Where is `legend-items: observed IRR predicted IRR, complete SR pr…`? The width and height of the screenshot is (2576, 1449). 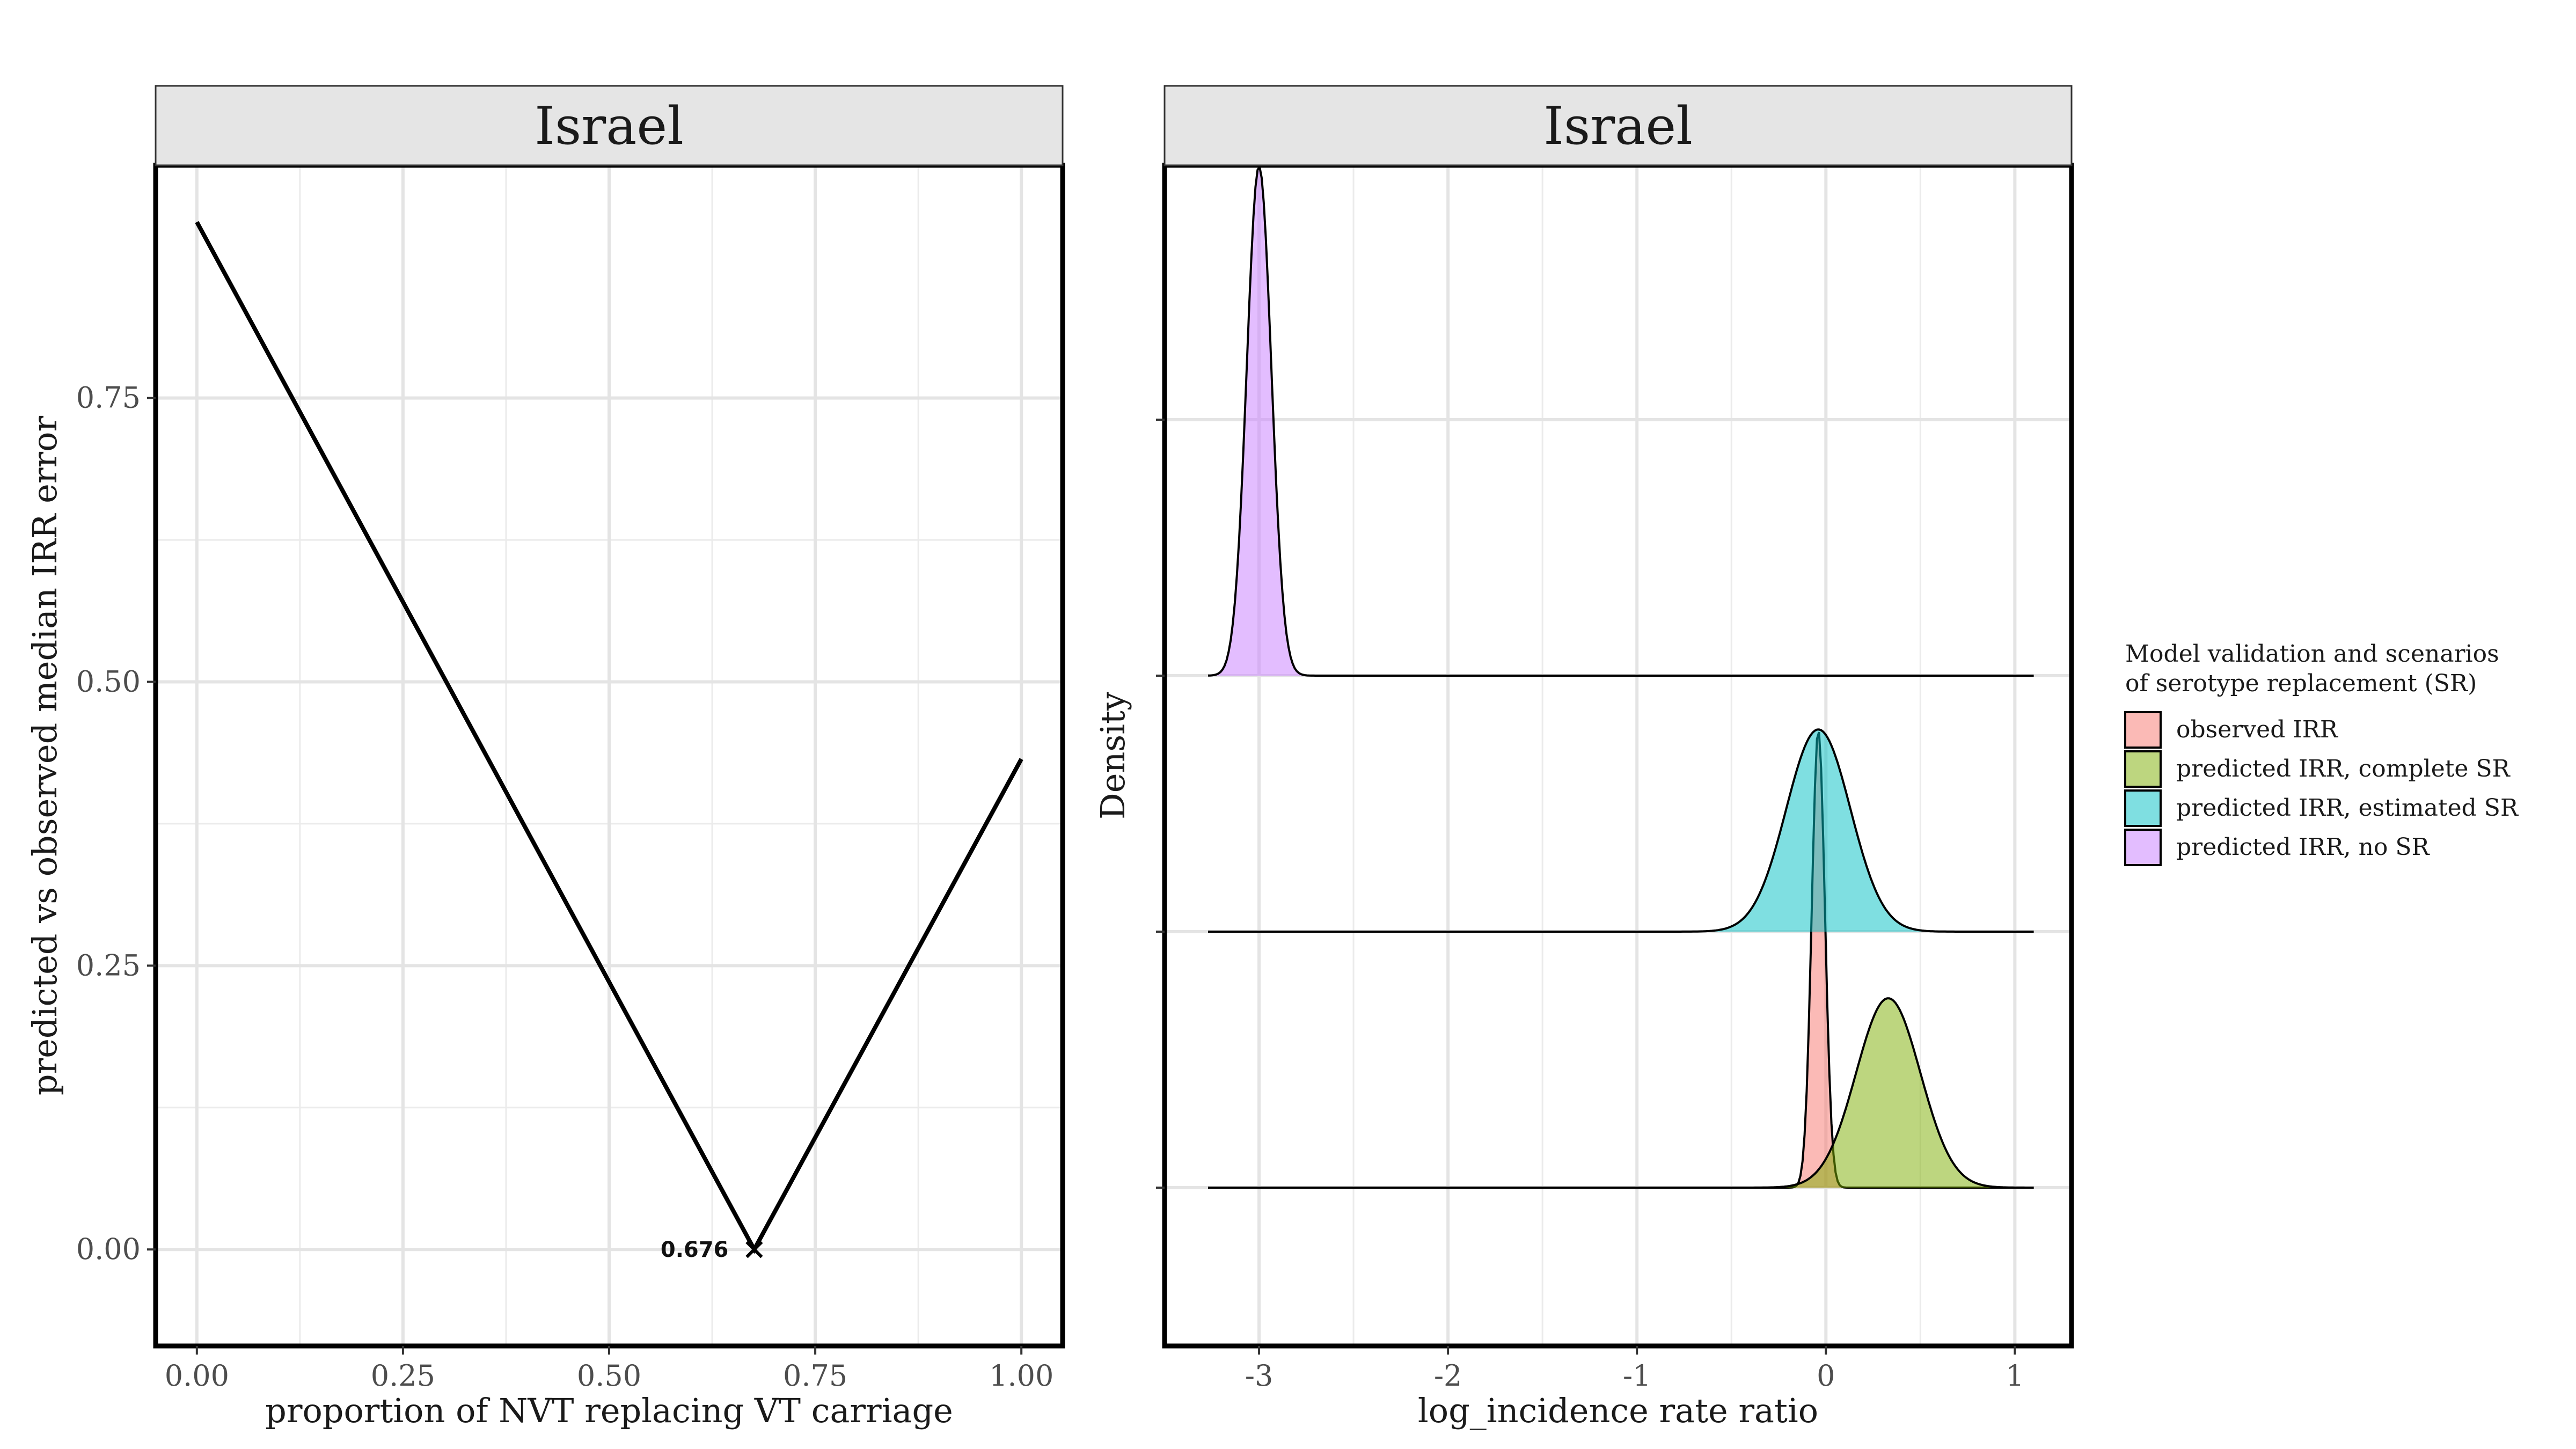
legend-items: observed IRR predicted IRR, complete SR pr… is located at coordinates (2321, 788).